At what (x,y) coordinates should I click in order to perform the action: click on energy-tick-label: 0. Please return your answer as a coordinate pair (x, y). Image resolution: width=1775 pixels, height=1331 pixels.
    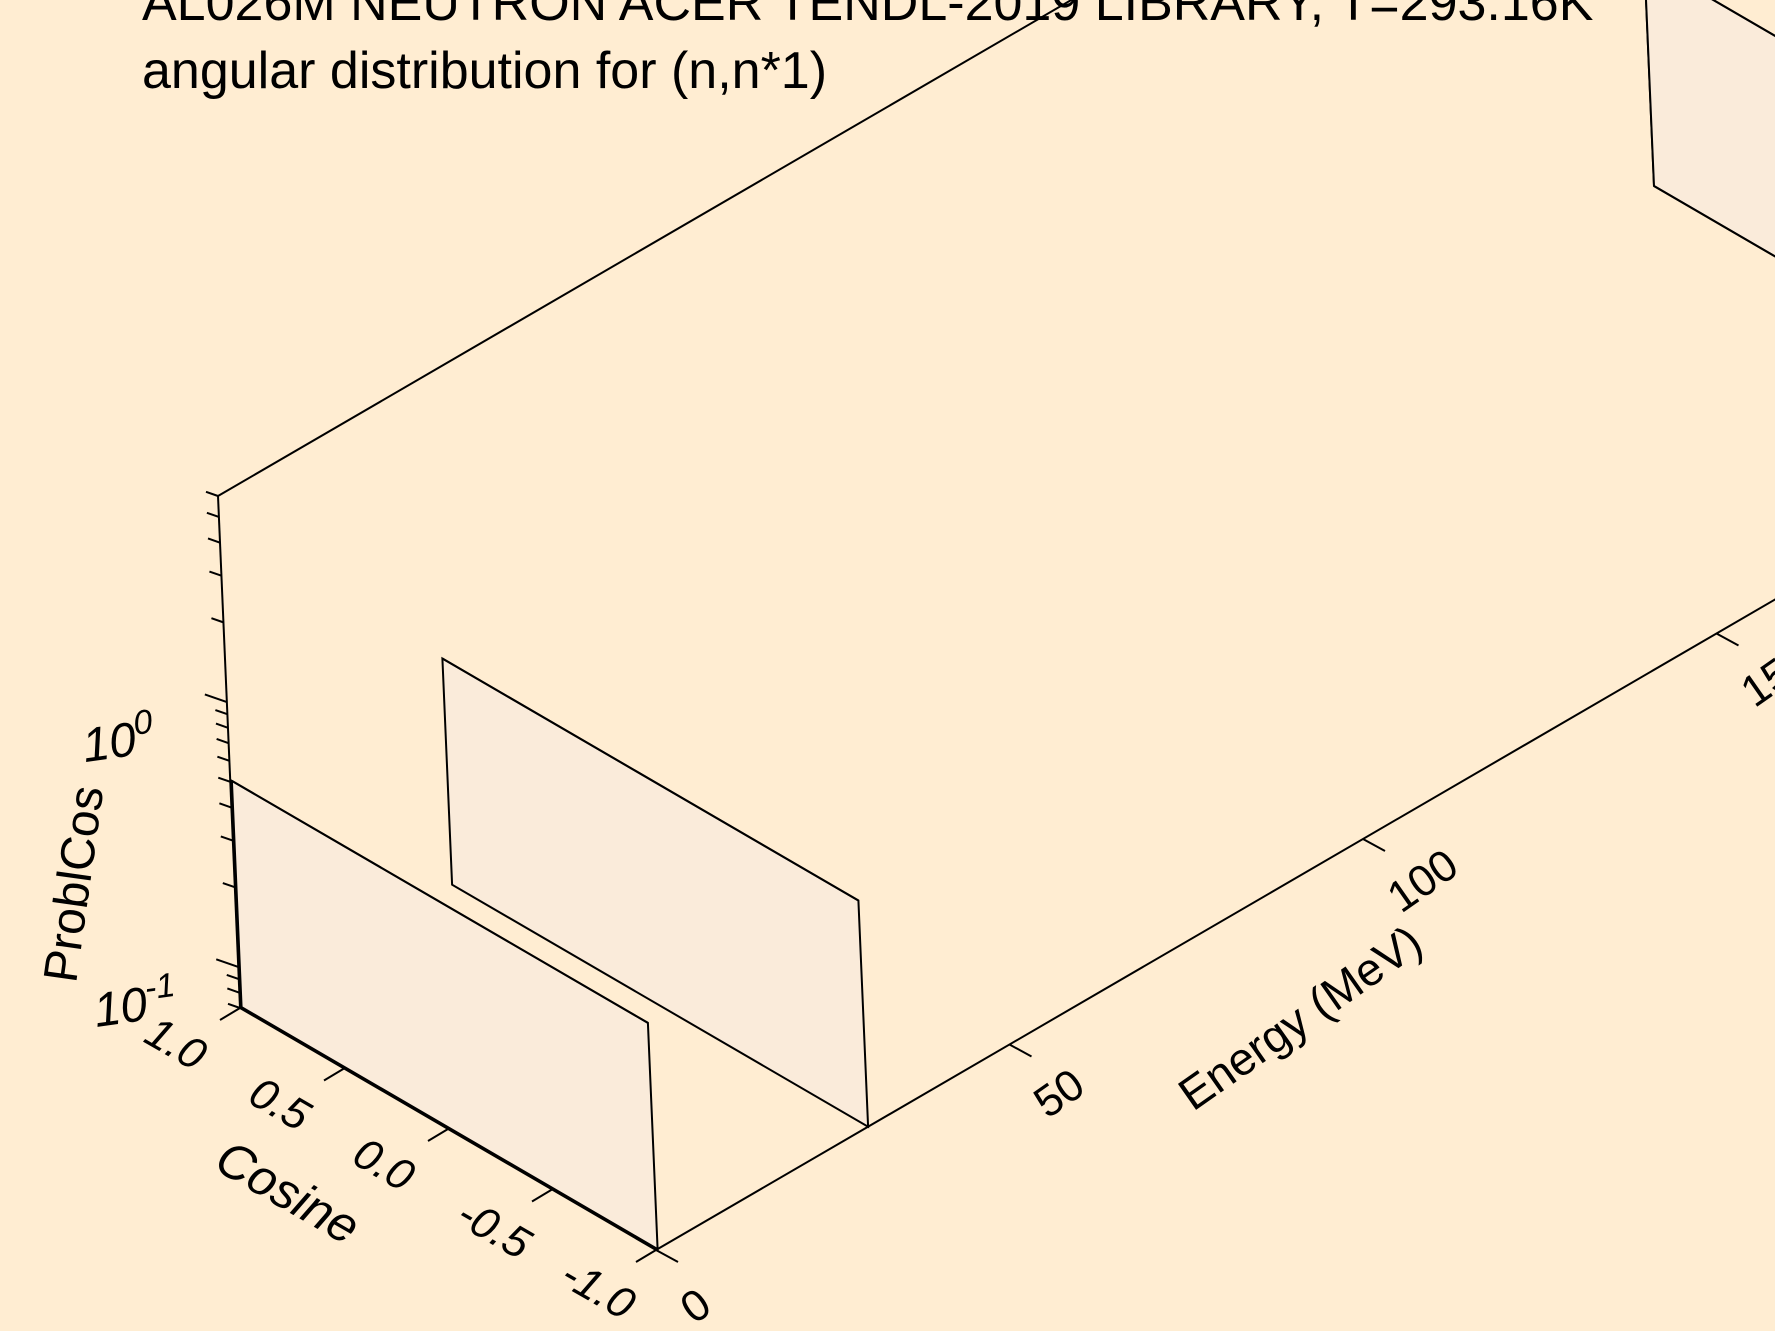
    Looking at the image, I should click on (696, 1305).